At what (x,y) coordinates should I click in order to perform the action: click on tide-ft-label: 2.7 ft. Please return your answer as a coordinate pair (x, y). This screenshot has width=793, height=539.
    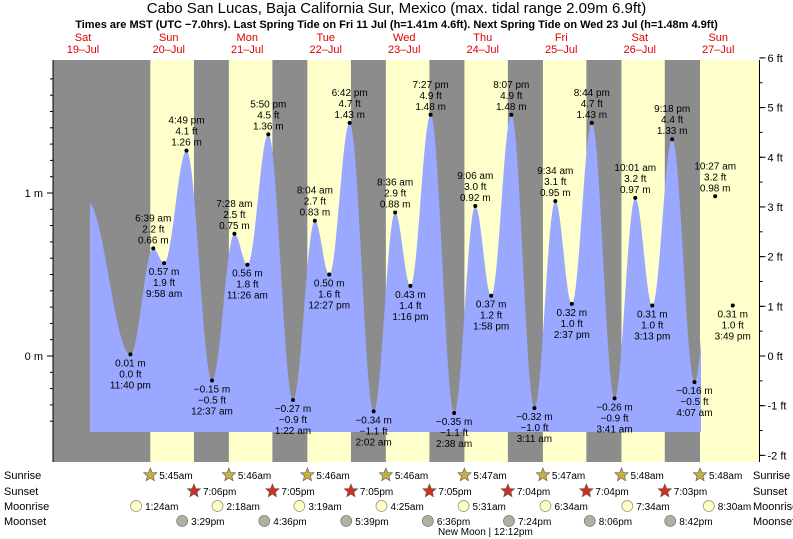
    Looking at the image, I should click on (315, 202).